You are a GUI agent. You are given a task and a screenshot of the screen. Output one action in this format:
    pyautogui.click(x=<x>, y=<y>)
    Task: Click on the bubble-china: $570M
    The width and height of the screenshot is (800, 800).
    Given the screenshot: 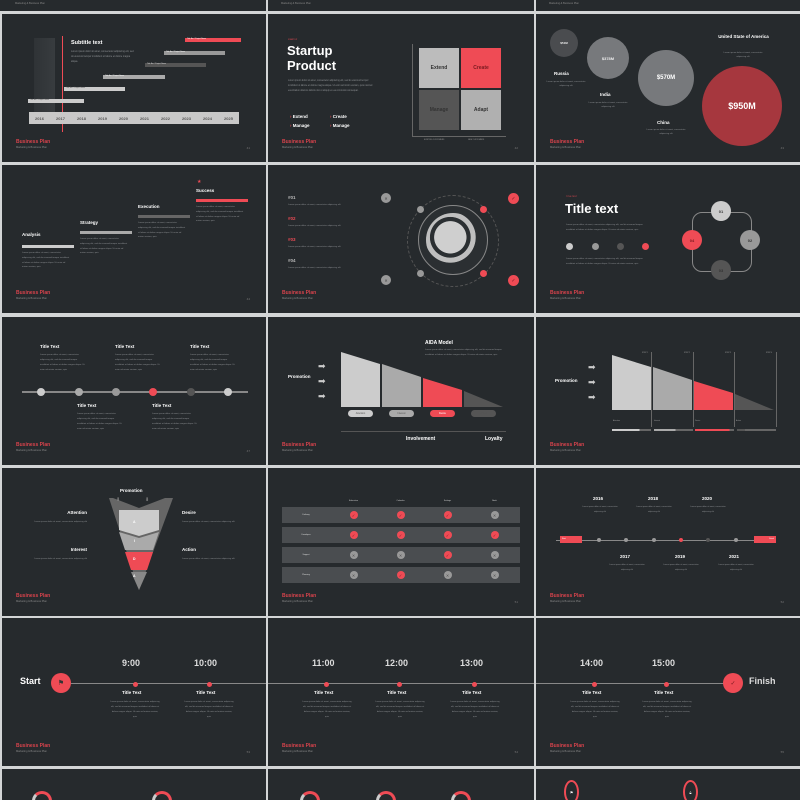 What is the action you would take?
    pyautogui.click(x=666, y=78)
    